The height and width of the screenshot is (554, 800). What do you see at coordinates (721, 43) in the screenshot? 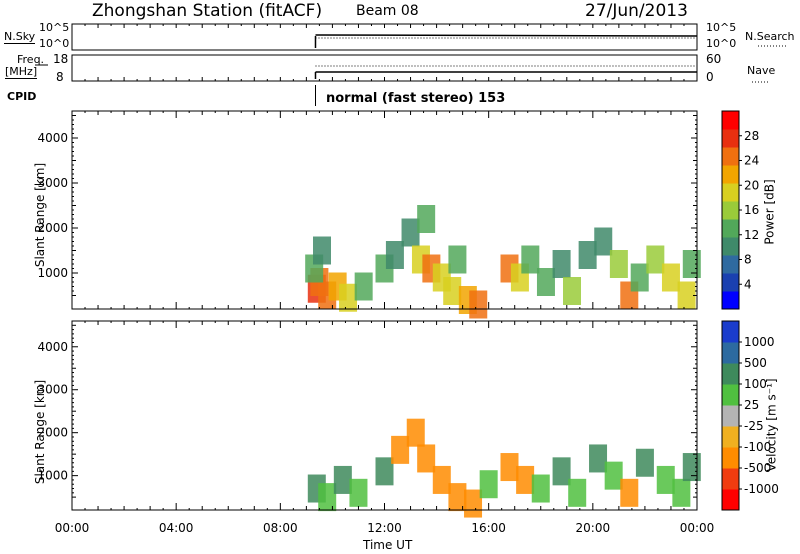
I see `nsearch-tick-bottom: 10^0` at bounding box center [721, 43].